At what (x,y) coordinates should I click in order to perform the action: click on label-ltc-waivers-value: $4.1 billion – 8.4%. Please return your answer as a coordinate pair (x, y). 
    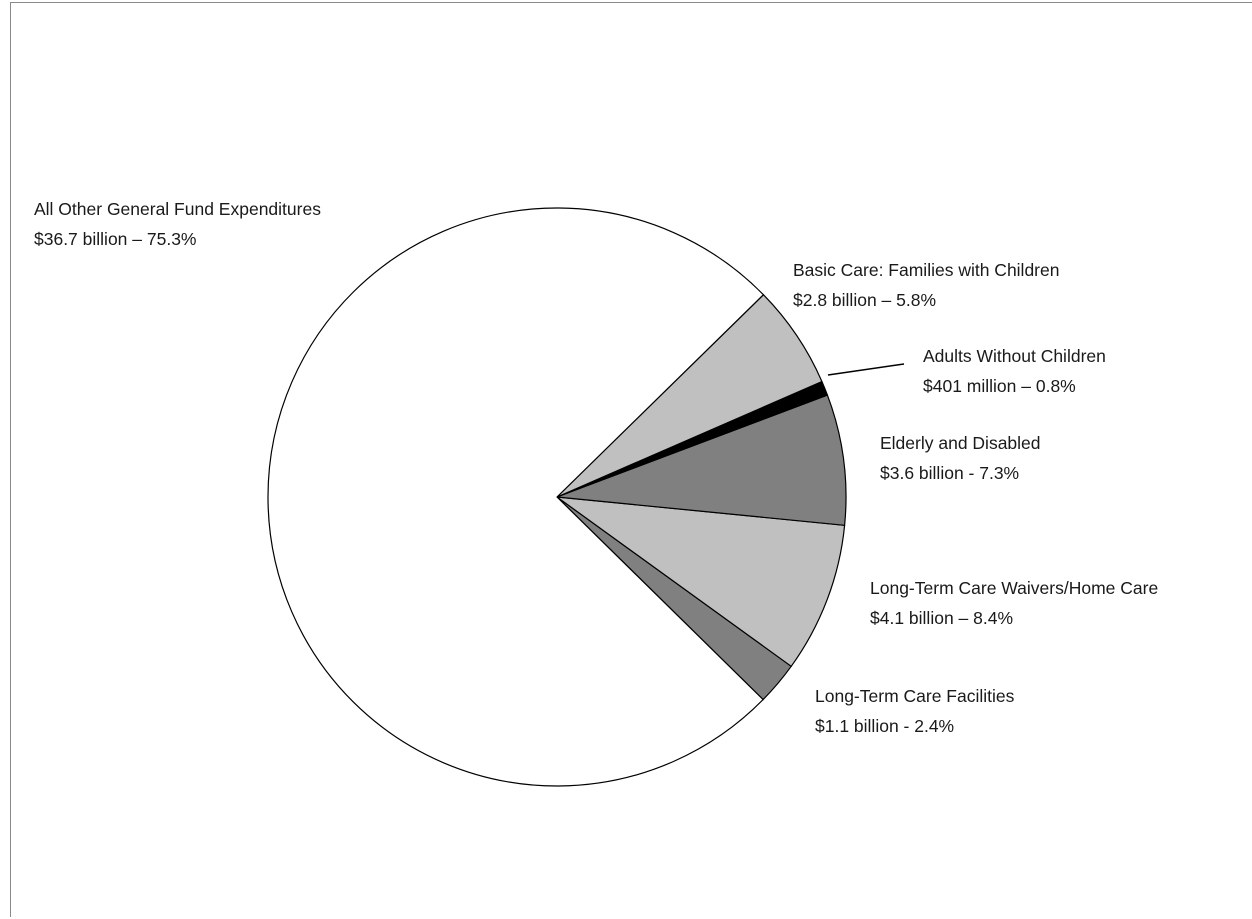
    Looking at the image, I should click on (941, 618).